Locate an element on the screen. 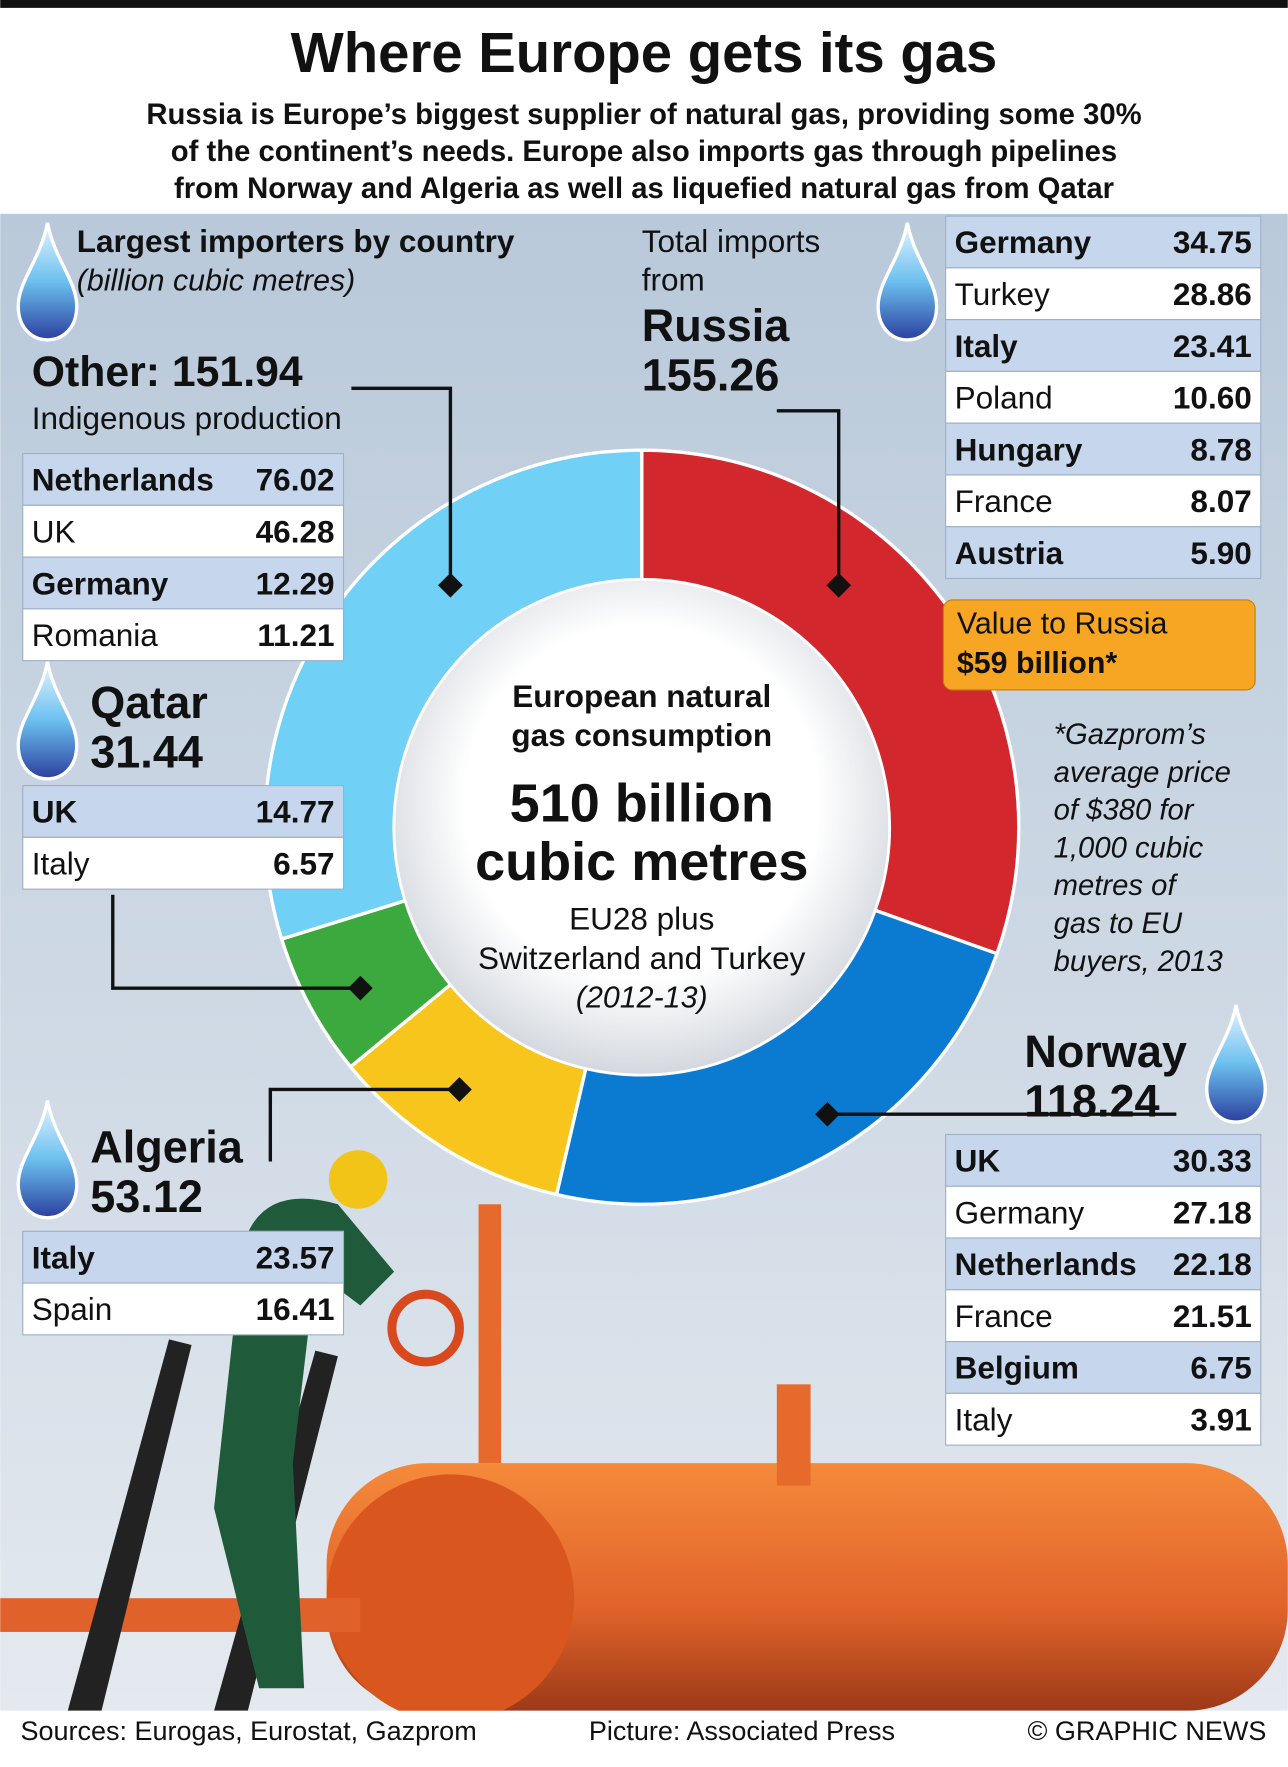  sources: Sources: Eurogas, Eurostat, Gazprom is located at coordinates (248, 1731).